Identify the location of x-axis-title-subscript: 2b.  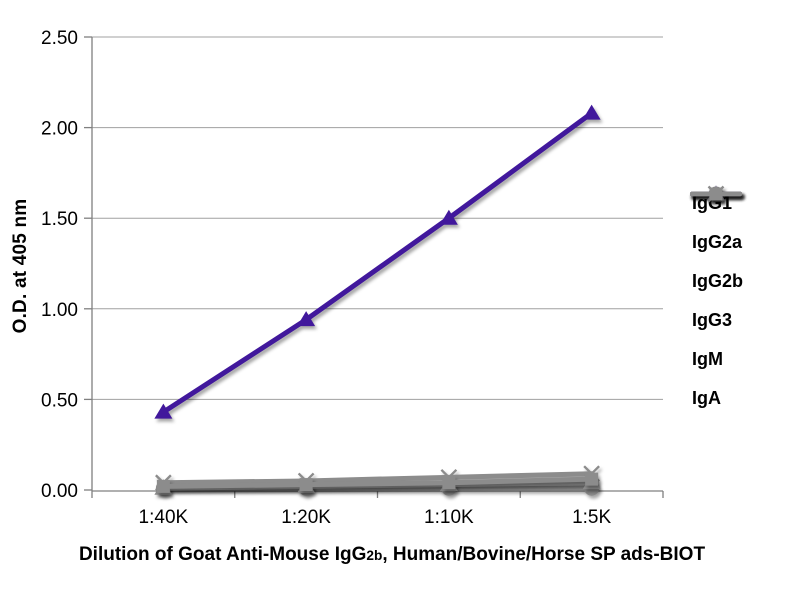
(374, 555).